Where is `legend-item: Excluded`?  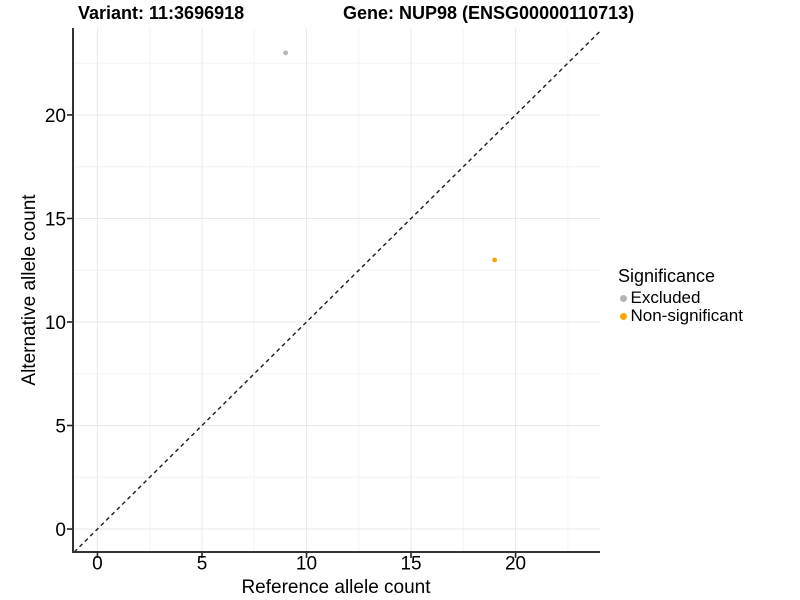
legend-item: Excluded is located at coordinates (679, 297).